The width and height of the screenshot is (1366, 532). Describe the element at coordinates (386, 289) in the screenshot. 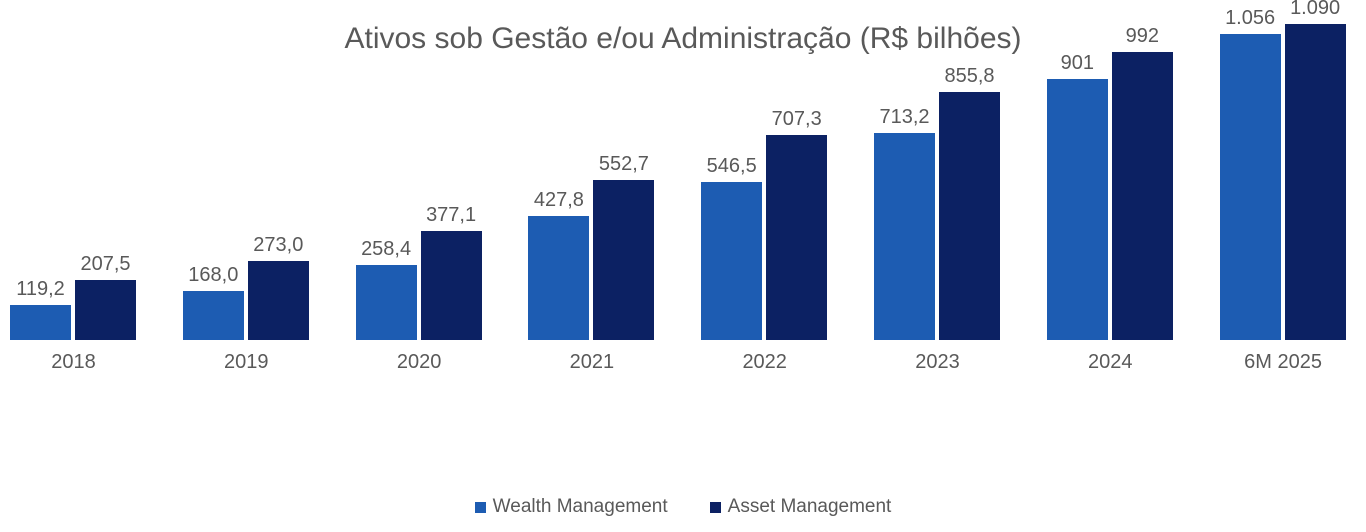

I see `bar-wealth-management: 258,4` at that location.